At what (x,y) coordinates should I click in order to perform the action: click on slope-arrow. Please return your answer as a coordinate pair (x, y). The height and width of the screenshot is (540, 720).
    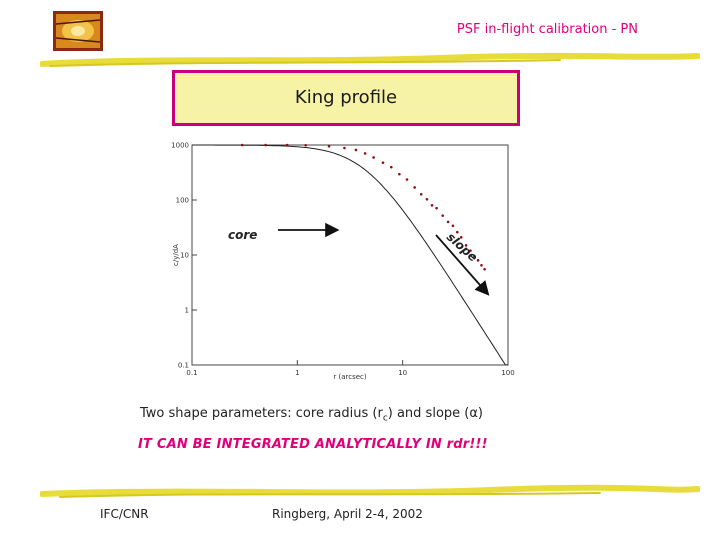
    Looking at the image, I should click on (462, 265).